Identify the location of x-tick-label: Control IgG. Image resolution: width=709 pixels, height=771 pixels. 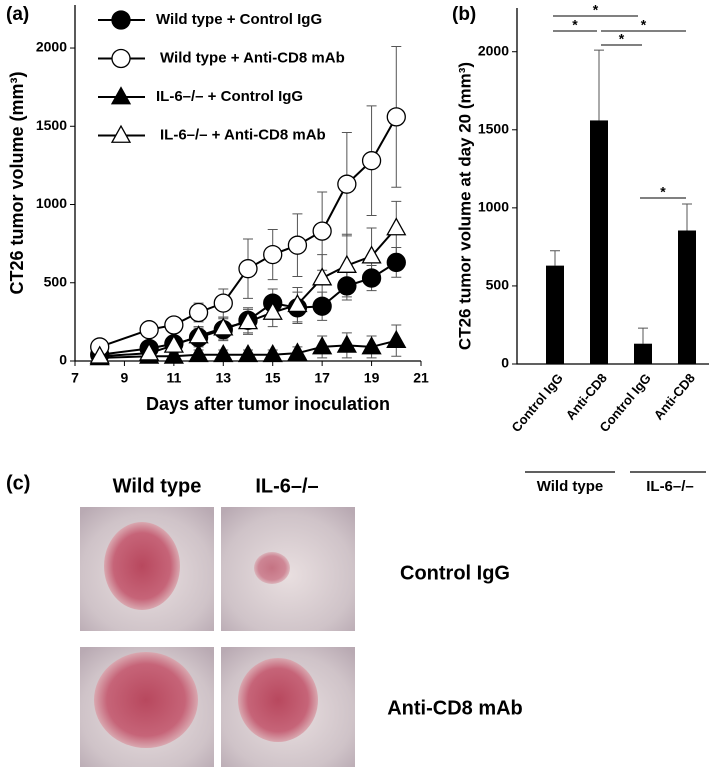
(536, 402).